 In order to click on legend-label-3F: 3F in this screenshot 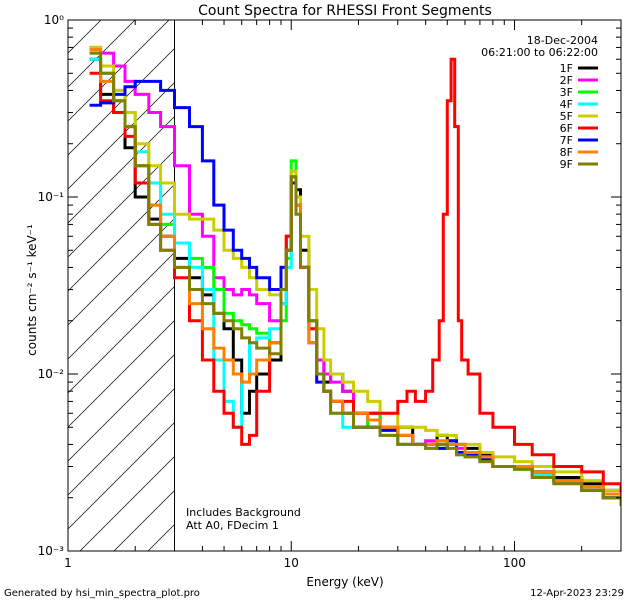, I will do `click(566, 92)`.